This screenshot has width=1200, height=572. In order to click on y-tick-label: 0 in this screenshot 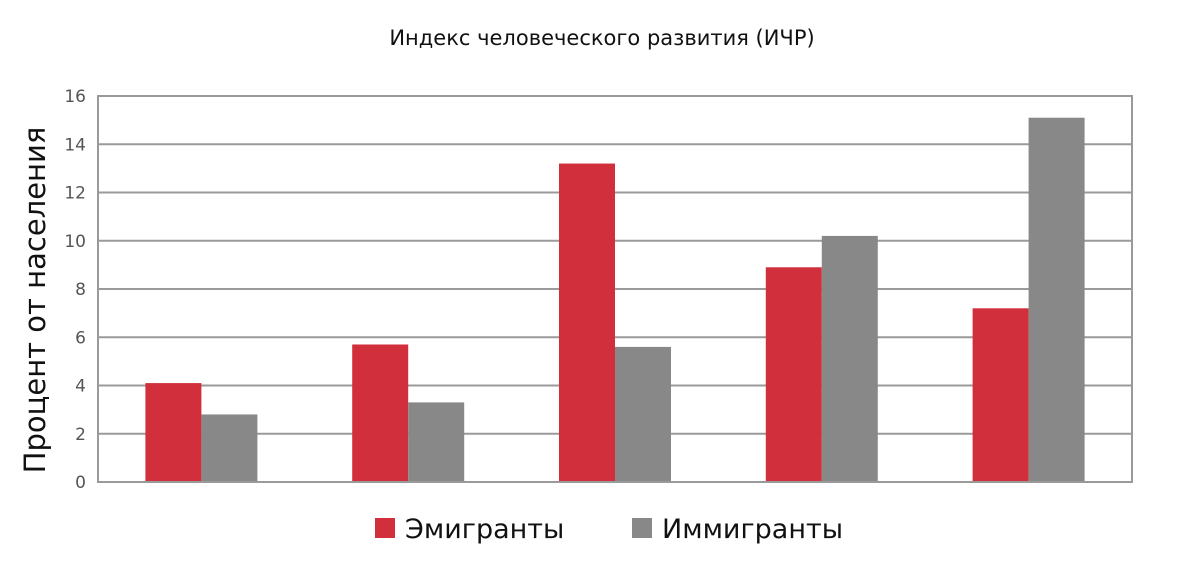, I will do `click(80, 483)`.